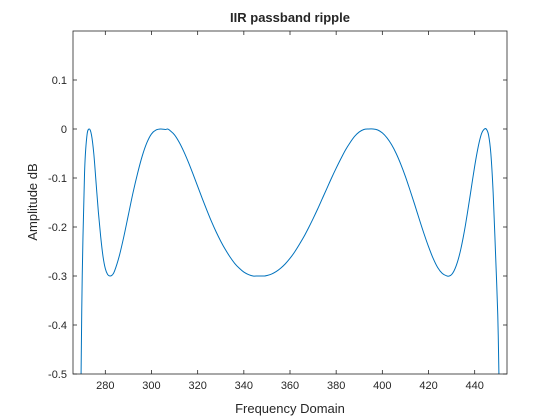  Describe the element at coordinates (64, 130) in the screenshot. I see `y-tick-label: 0` at that location.